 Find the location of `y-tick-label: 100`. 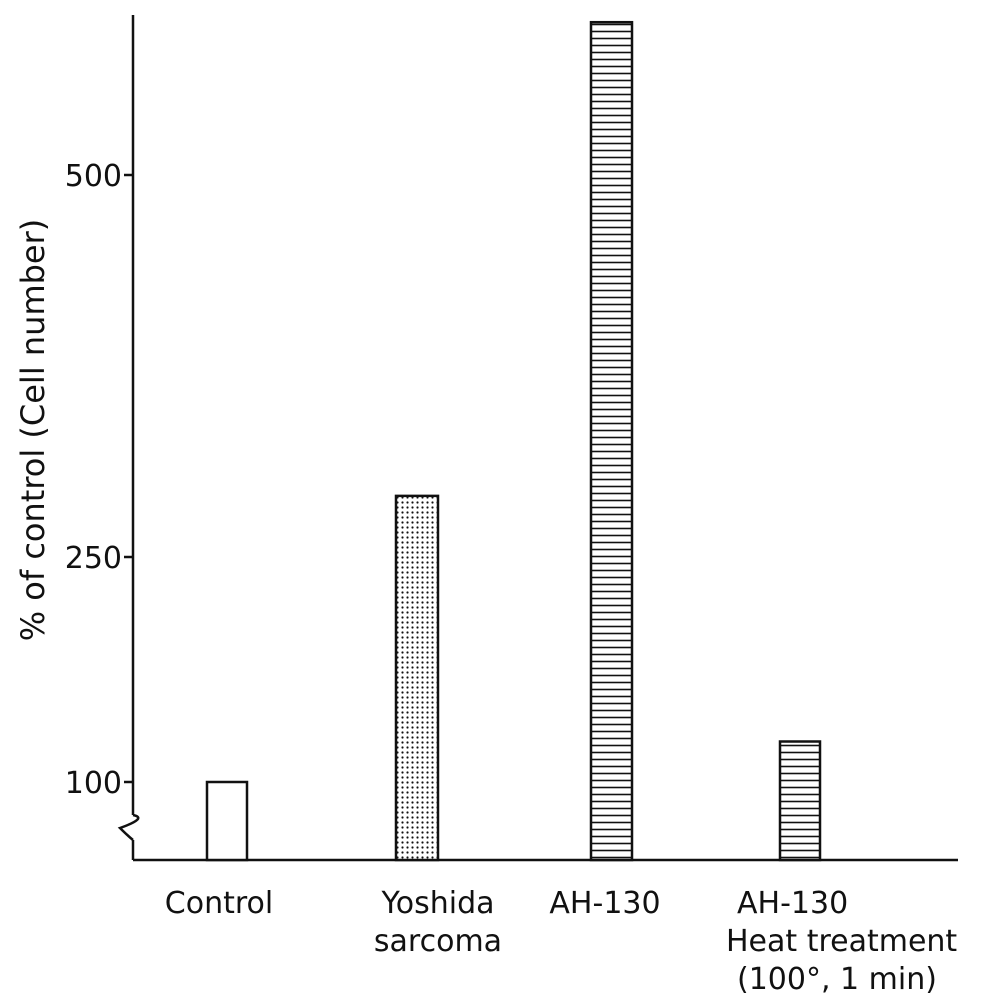

y-tick-label: 100 is located at coordinates (93, 783).